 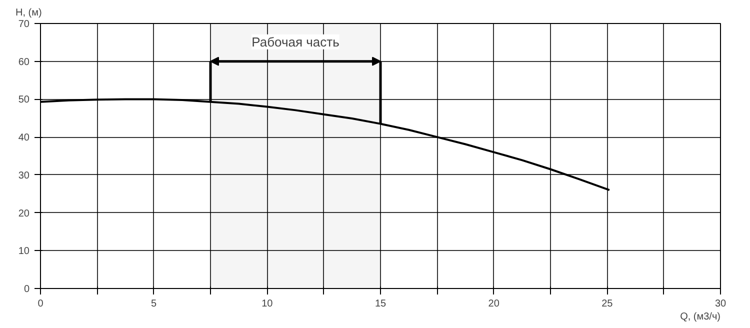 What do you see at coordinates (24, 100) in the screenshot?
I see `y-tick-label: 50` at bounding box center [24, 100].